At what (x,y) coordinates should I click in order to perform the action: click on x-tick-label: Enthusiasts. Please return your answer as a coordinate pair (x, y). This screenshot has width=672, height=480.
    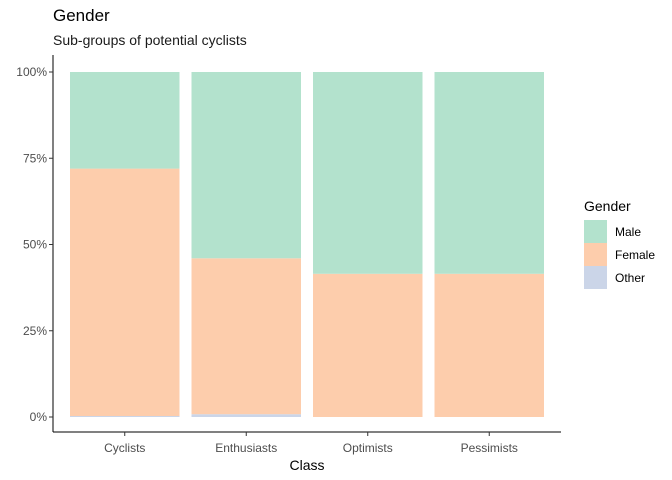
    Looking at the image, I should click on (246, 448).